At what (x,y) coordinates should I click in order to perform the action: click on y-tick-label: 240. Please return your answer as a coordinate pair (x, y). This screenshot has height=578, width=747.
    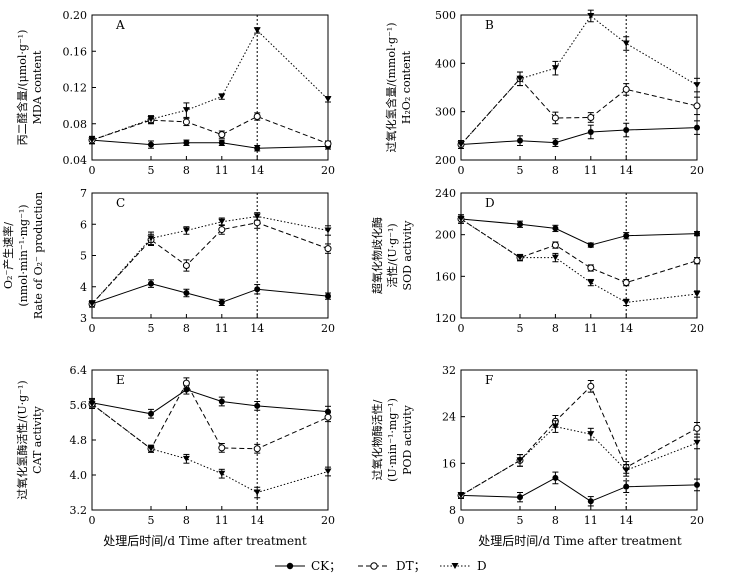
    Looking at the image, I should click on (445, 193).